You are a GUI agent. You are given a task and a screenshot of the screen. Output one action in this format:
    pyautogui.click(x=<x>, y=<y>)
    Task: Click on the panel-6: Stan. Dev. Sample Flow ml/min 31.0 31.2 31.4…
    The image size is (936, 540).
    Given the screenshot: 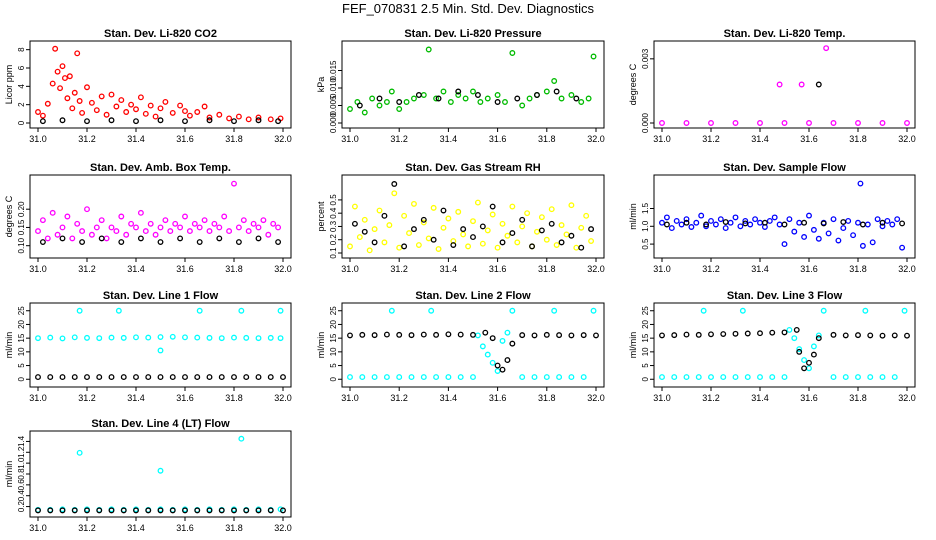 What is the action you would take?
    pyautogui.click(x=772, y=218)
    